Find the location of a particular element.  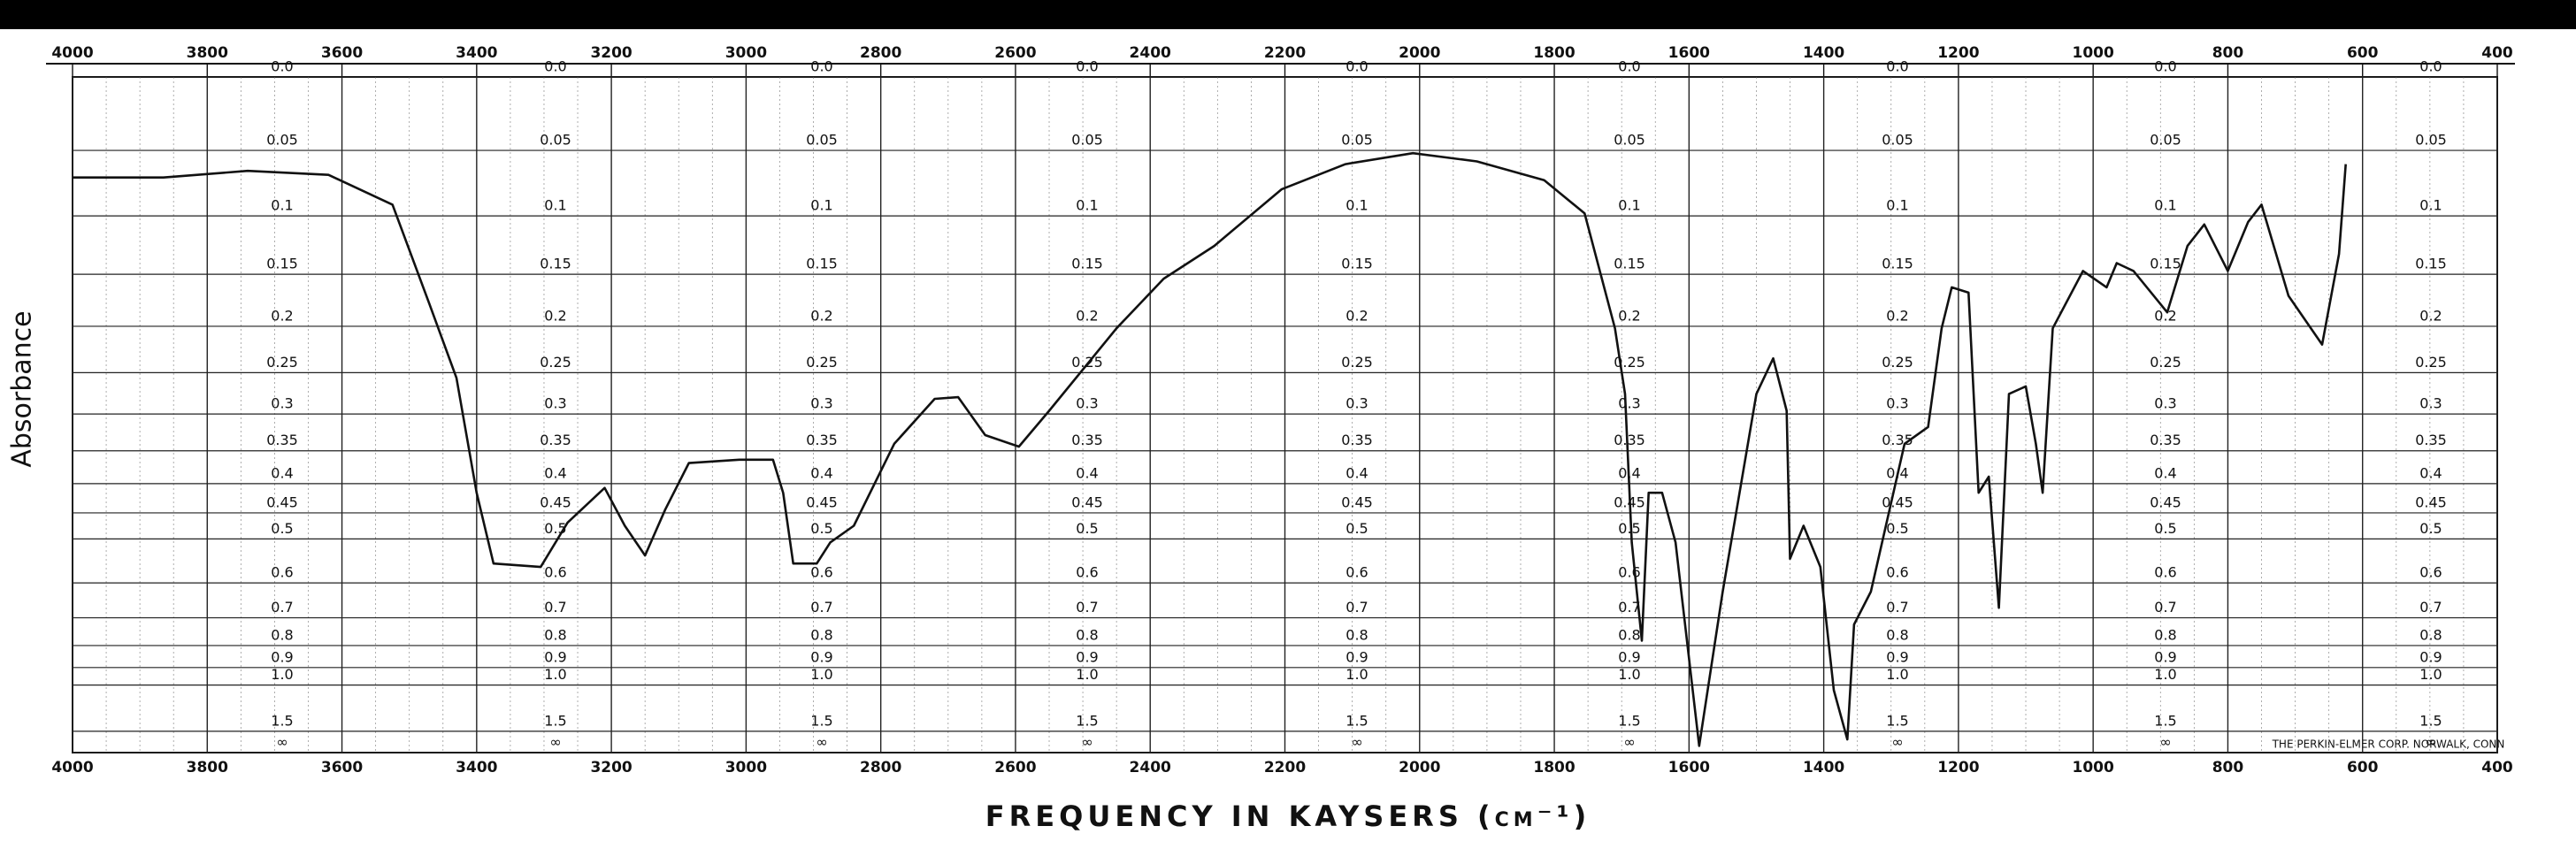

x-tick-label-bottom: 1200 is located at coordinates (1958, 767).